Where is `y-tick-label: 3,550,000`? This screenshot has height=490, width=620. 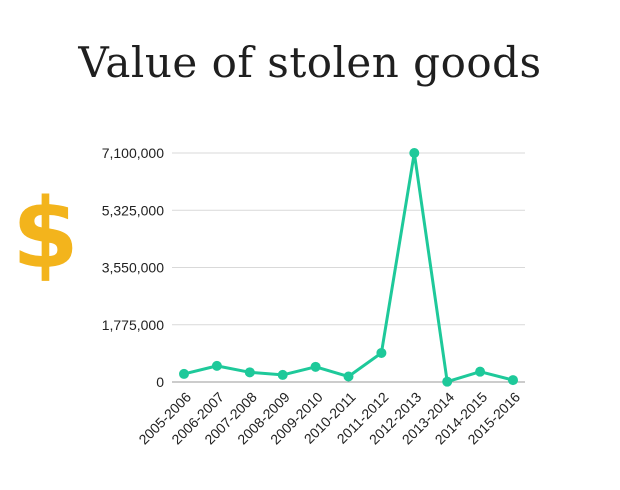 y-tick-label: 3,550,000 is located at coordinates (133, 268).